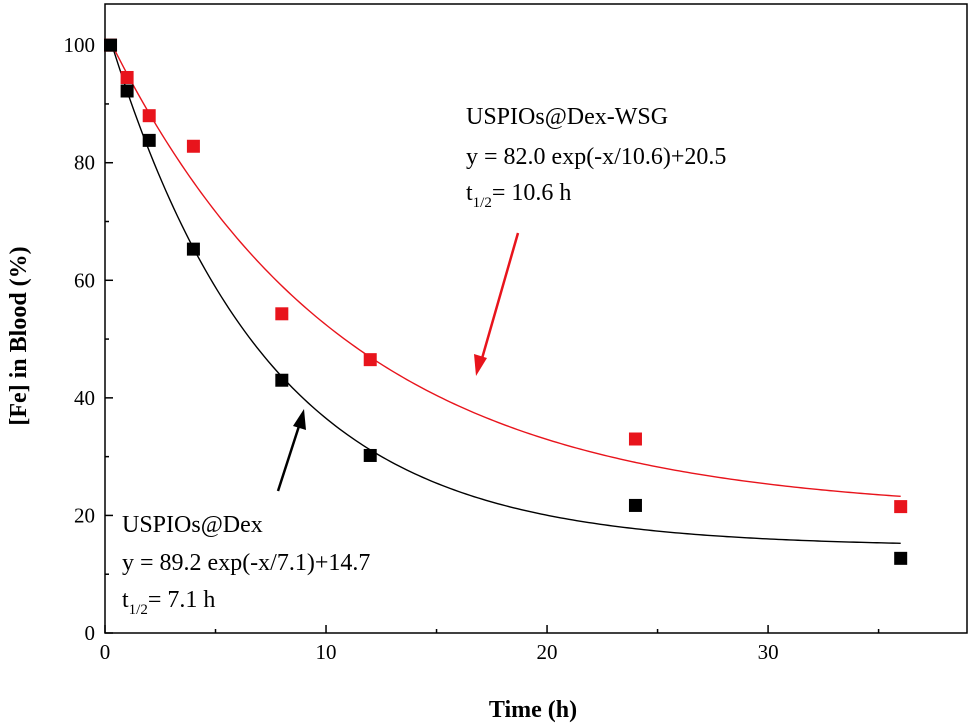 Image resolution: width=969 pixels, height=723 pixels. What do you see at coordinates (499, 297) in the screenshot?
I see `arrow-wsg-shaft` at bounding box center [499, 297].